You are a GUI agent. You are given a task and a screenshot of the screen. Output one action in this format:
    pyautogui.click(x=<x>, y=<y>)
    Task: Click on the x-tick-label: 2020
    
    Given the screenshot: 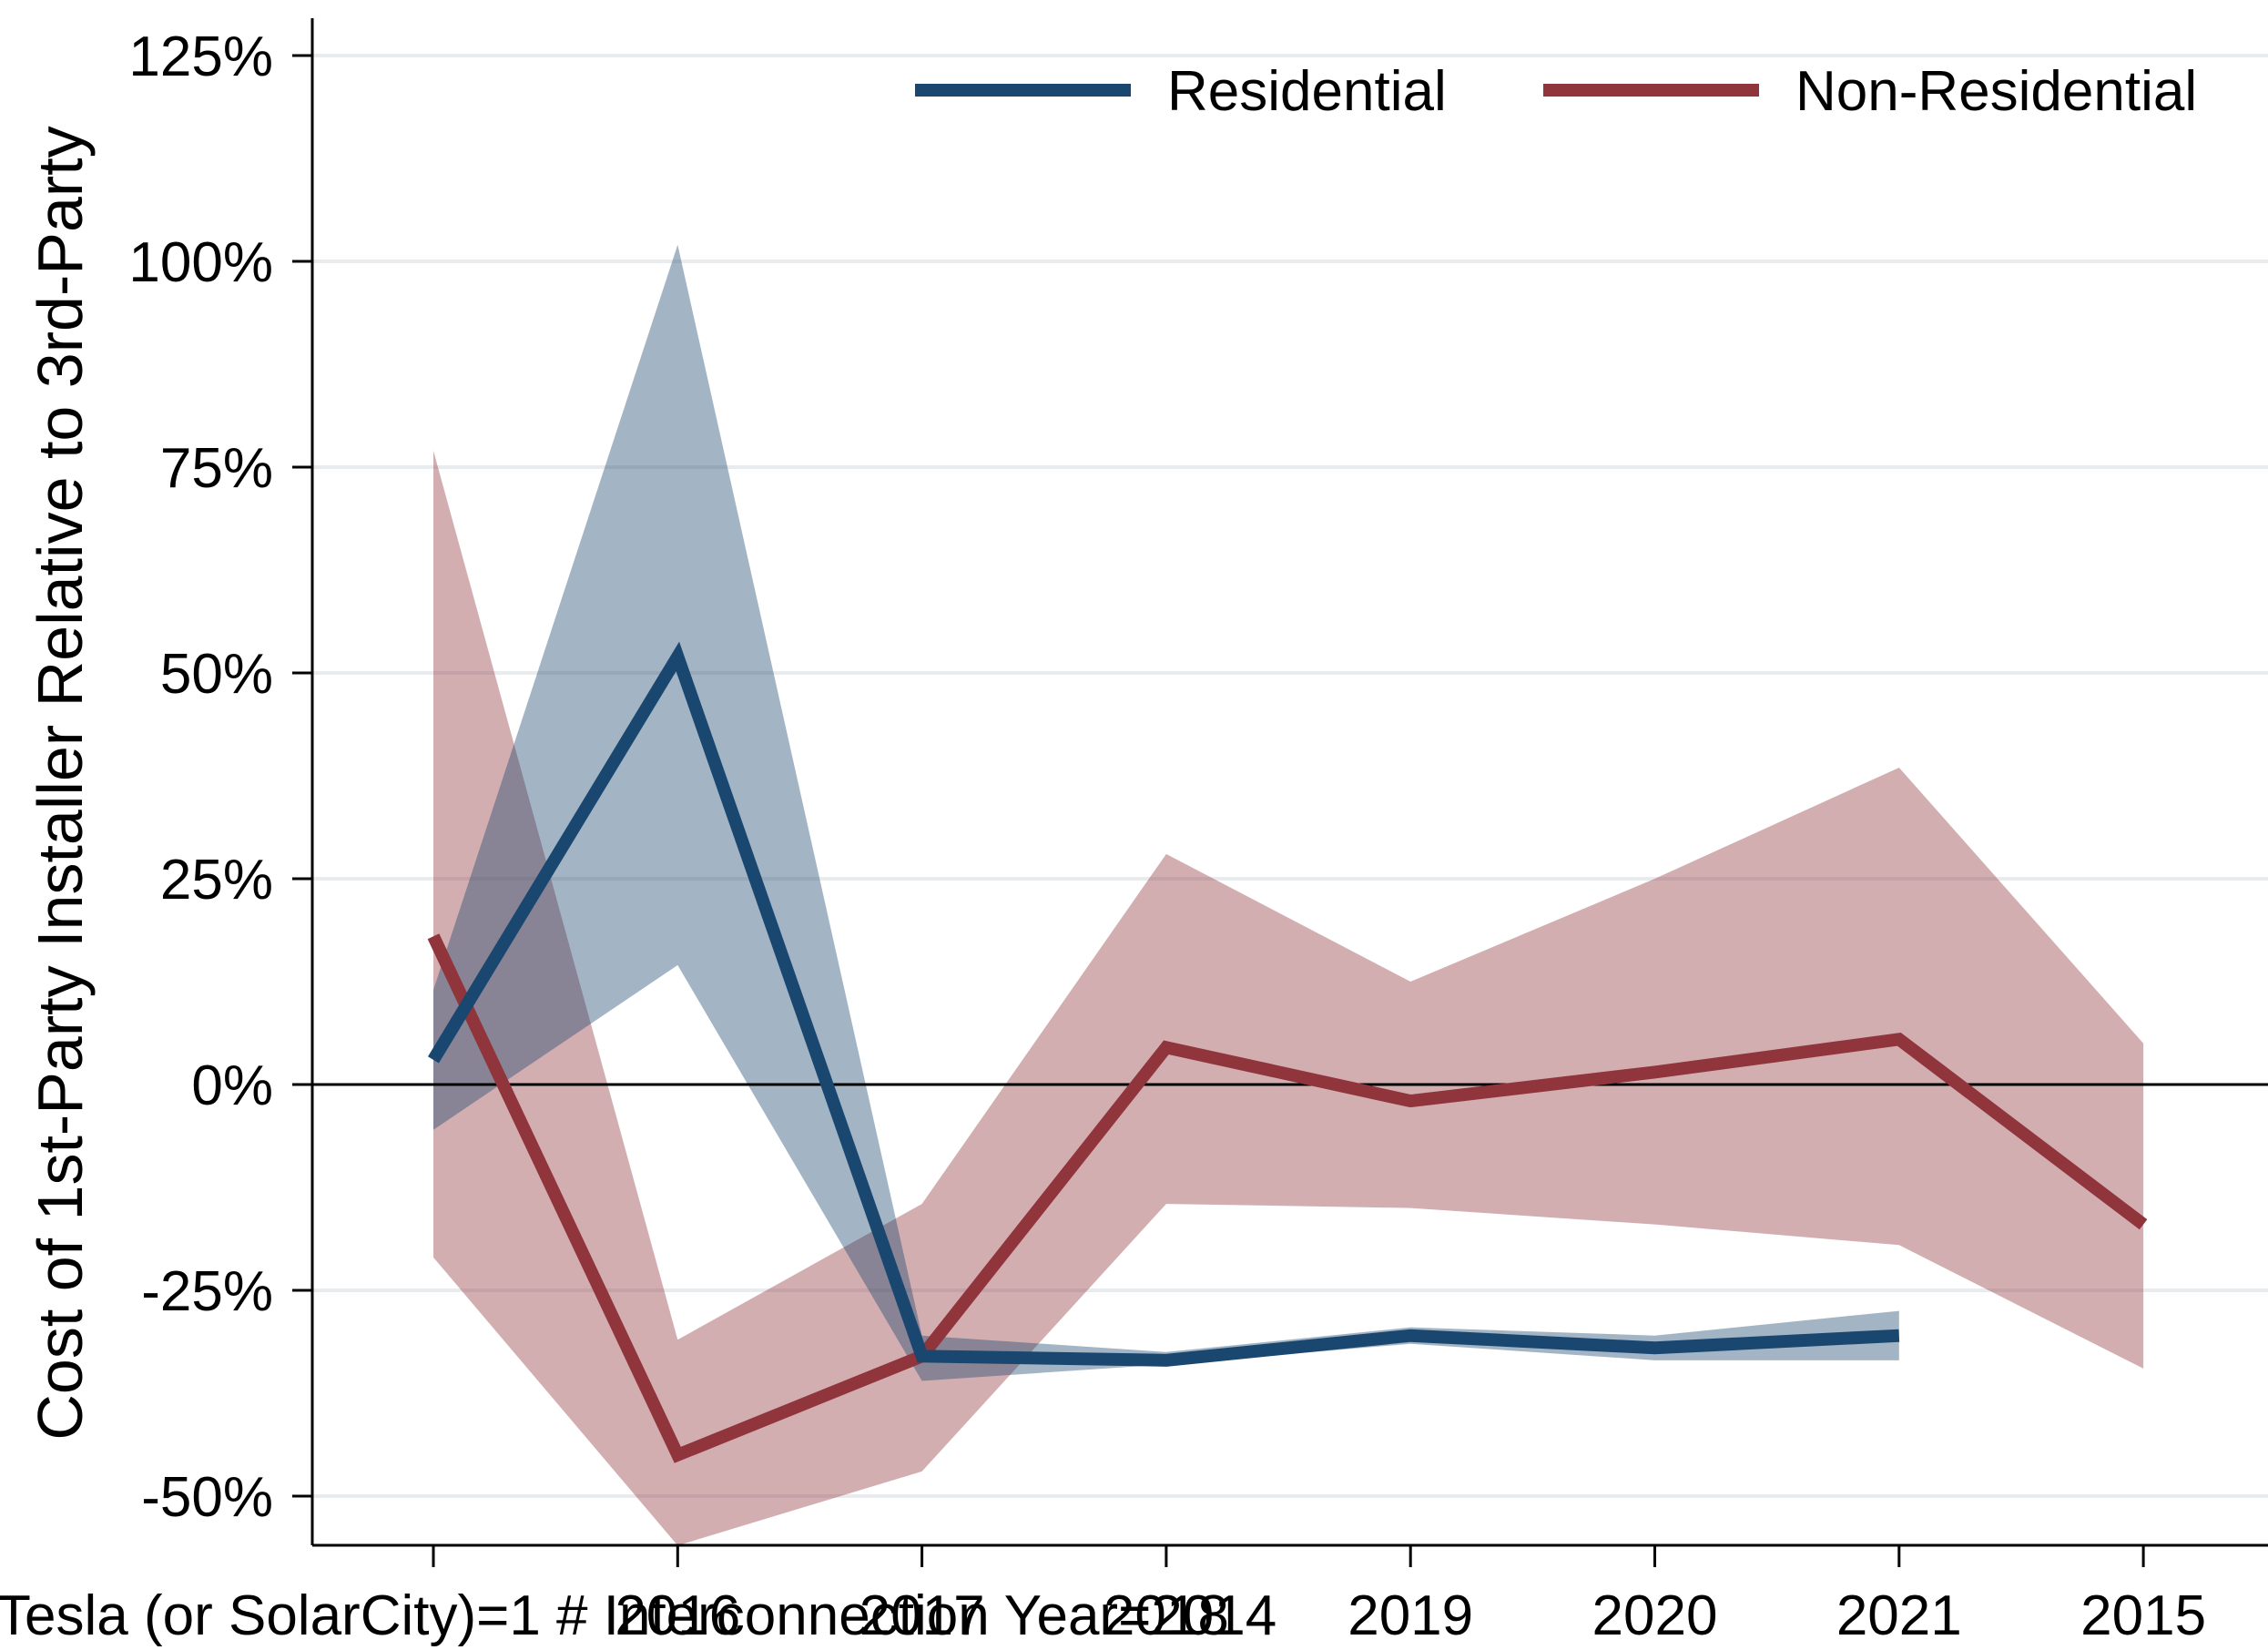 What is the action you would take?
    pyautogui.click(x=1655, y=1615)
    